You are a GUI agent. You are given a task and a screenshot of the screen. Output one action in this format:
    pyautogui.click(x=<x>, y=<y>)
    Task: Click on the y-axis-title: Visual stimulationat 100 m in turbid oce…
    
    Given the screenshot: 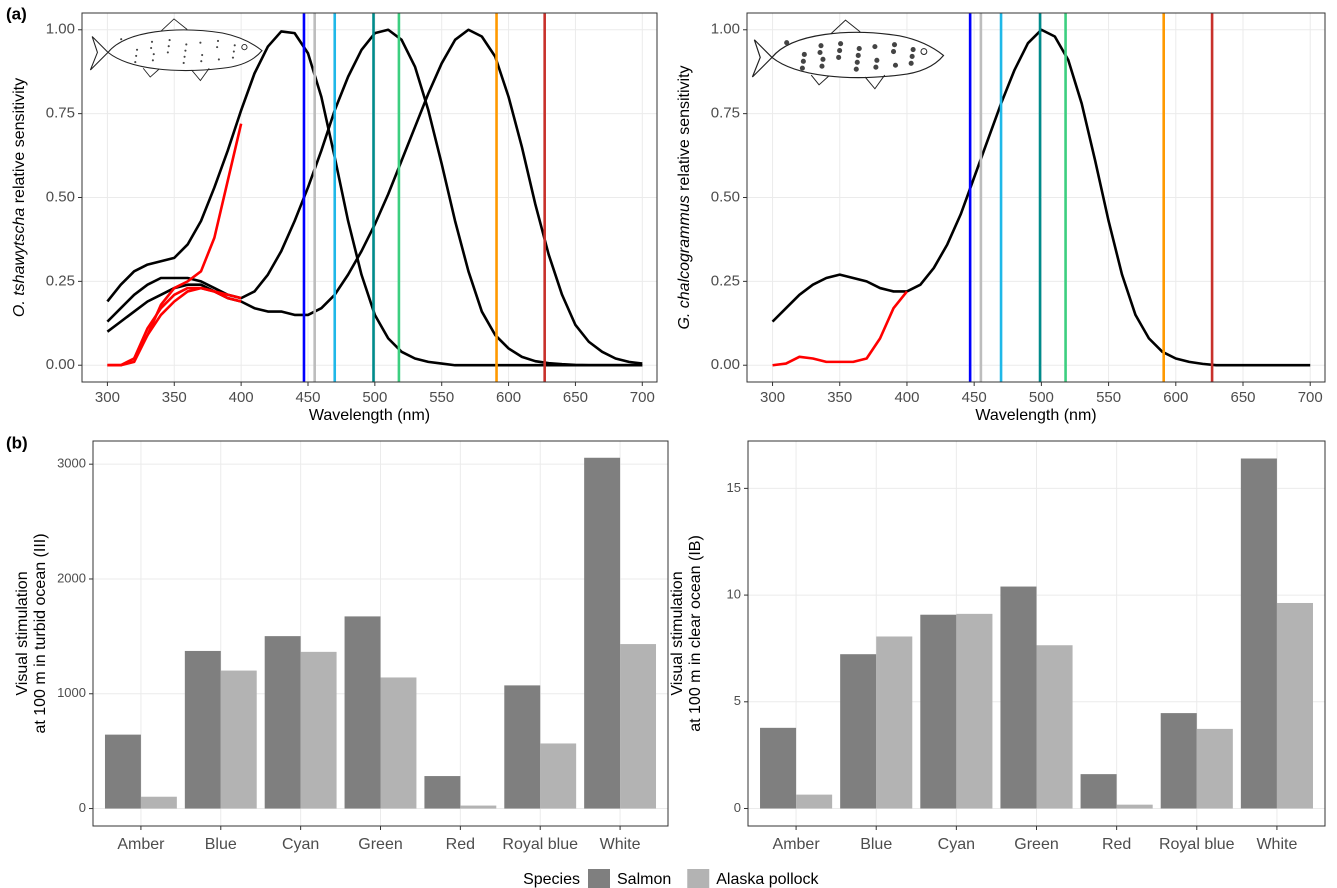 What is the action you would take?
    pyautogui.click(x=31, y=633)
    